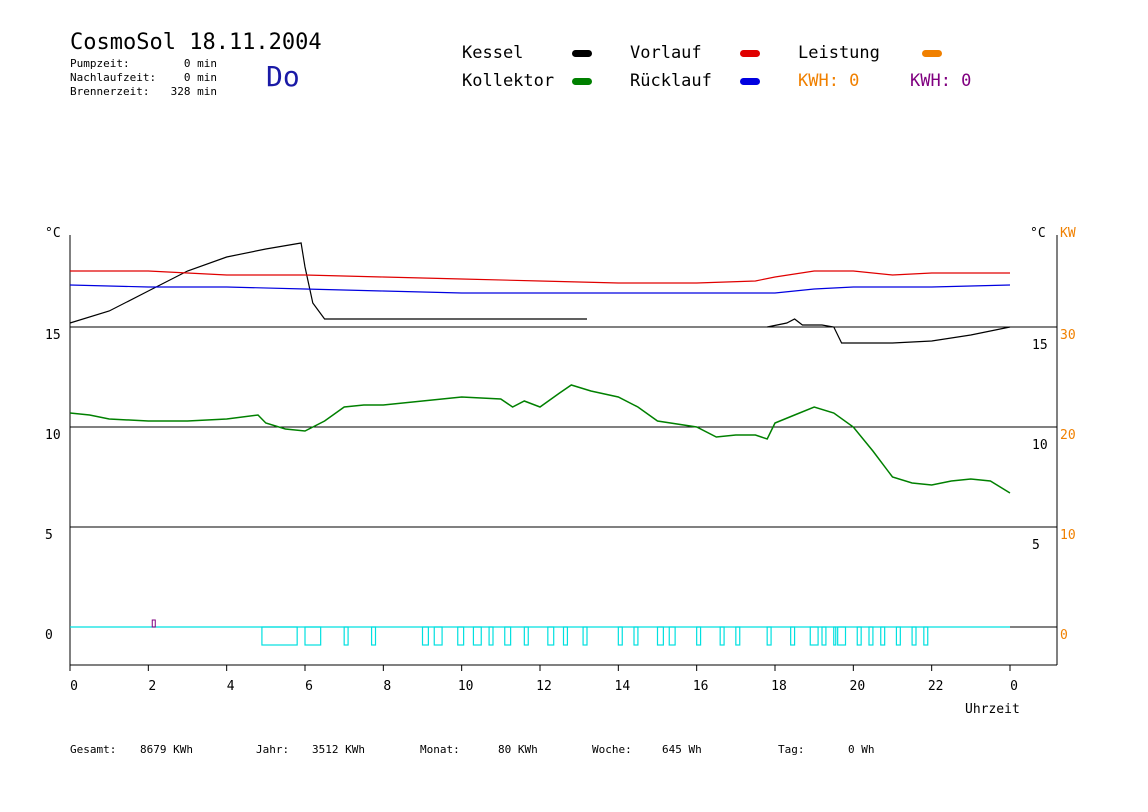  I want to click on info-line-brenner: Brennerzeit:, so click(109, 92).